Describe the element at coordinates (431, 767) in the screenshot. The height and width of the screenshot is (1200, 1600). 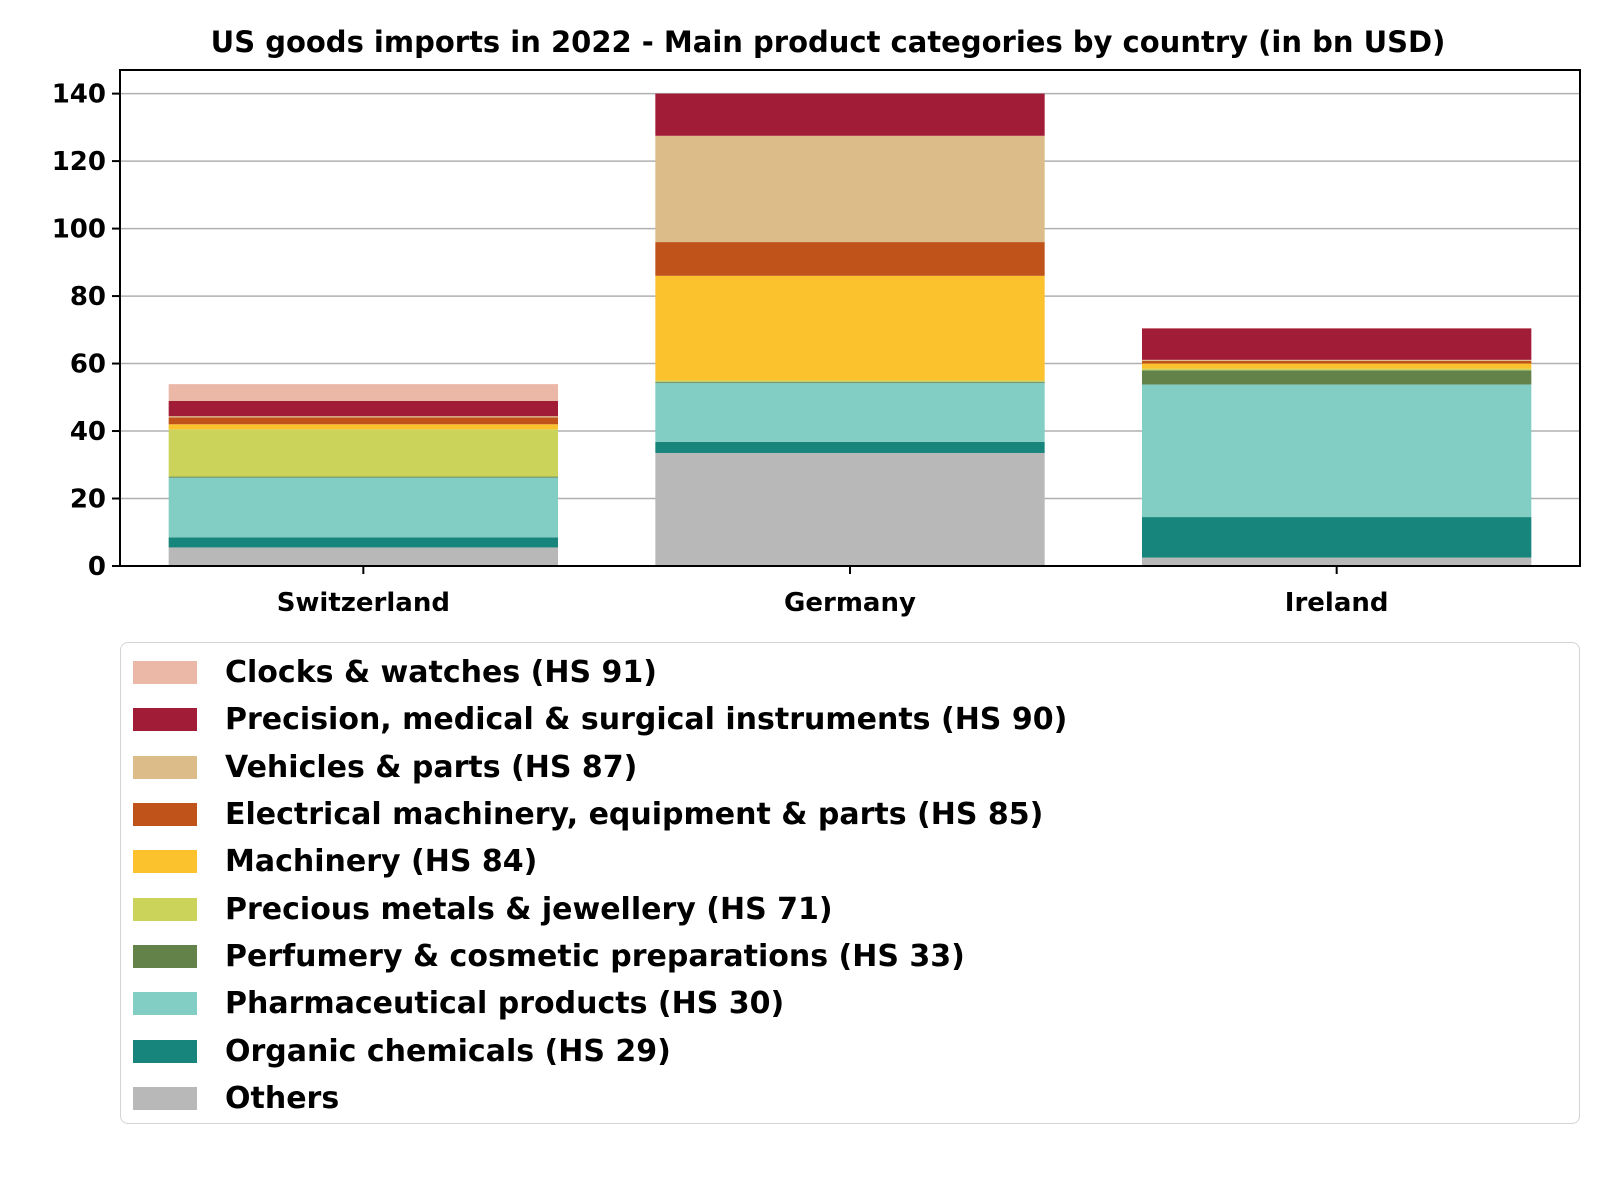
I see `legend-label: Vehicles & parts (HS 87)` at that location.